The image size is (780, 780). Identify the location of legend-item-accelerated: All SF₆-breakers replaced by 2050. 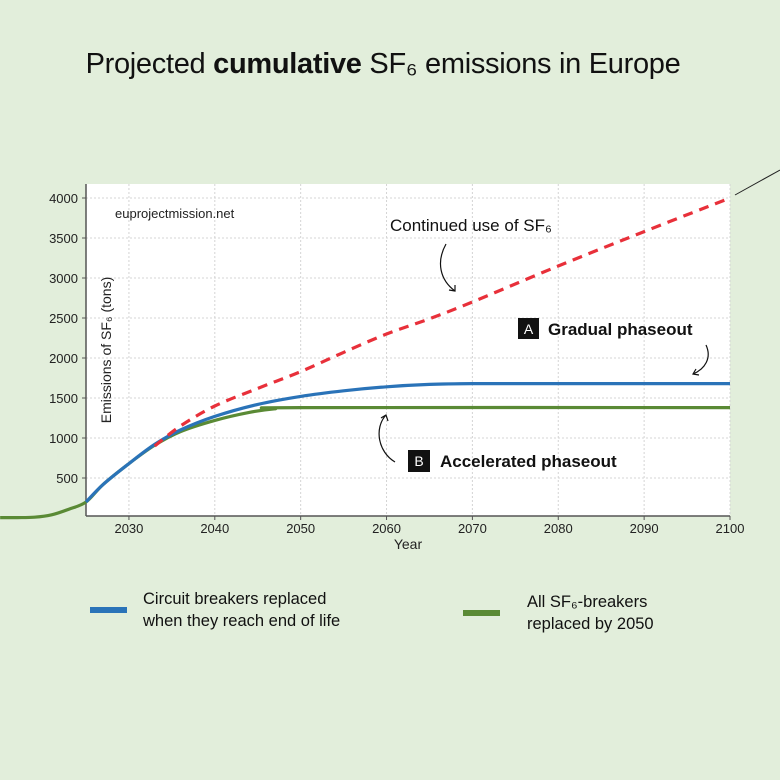
(558, 613).